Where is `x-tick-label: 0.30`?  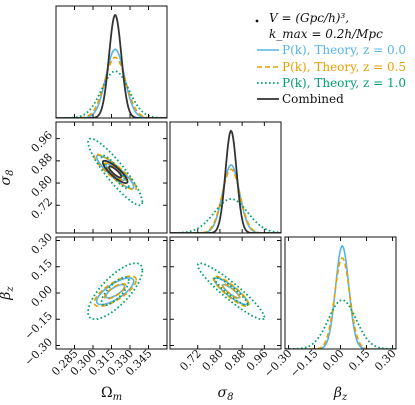 x-tick-label: 0.30 is located at coordinates (385, 360).